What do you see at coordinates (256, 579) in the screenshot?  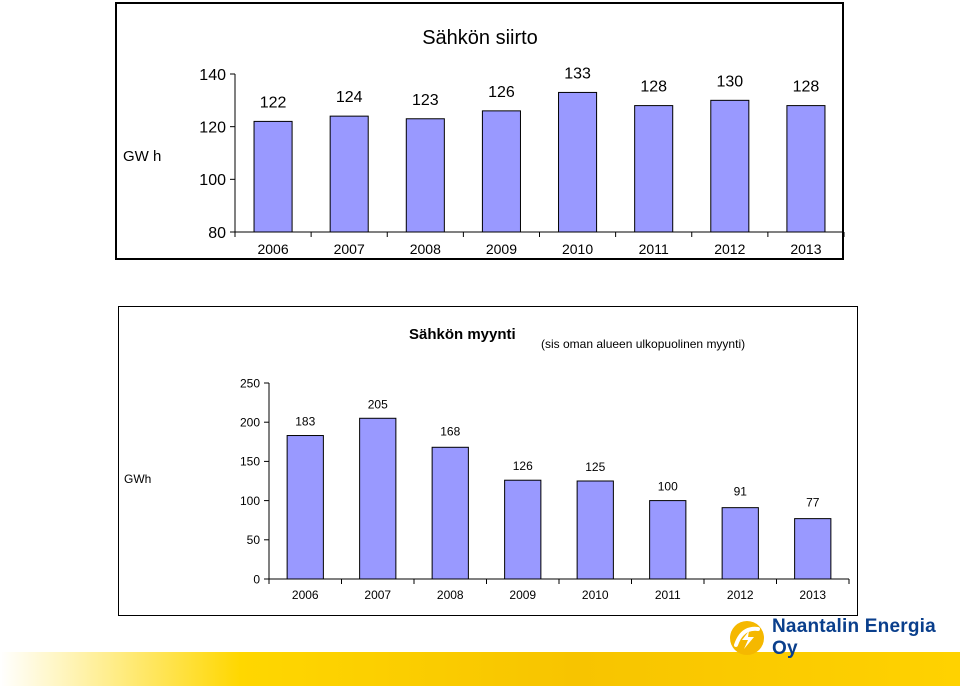 I see `y-tick-label: 0` at bounding box center [256, 579].